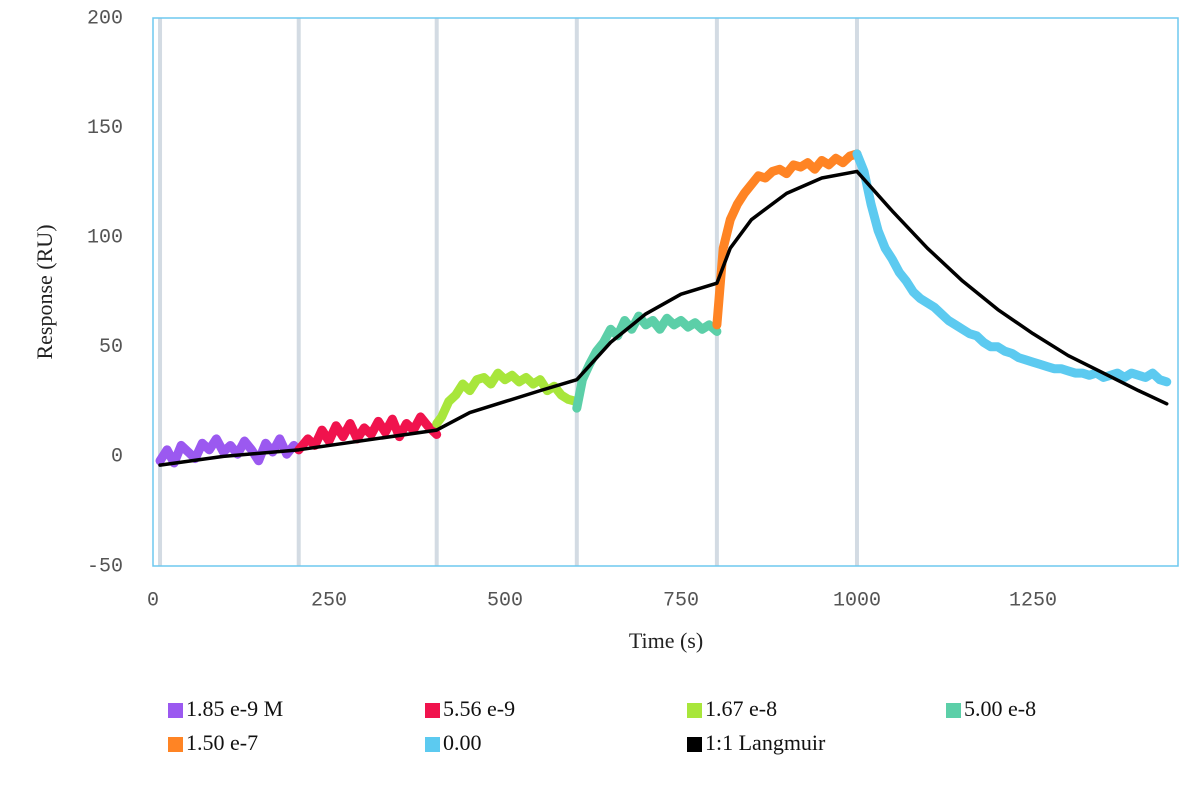 The height and width of the screenshot is (800, 1200). I want to click on legend-label: 1.67 e-8, so click(741, 708).